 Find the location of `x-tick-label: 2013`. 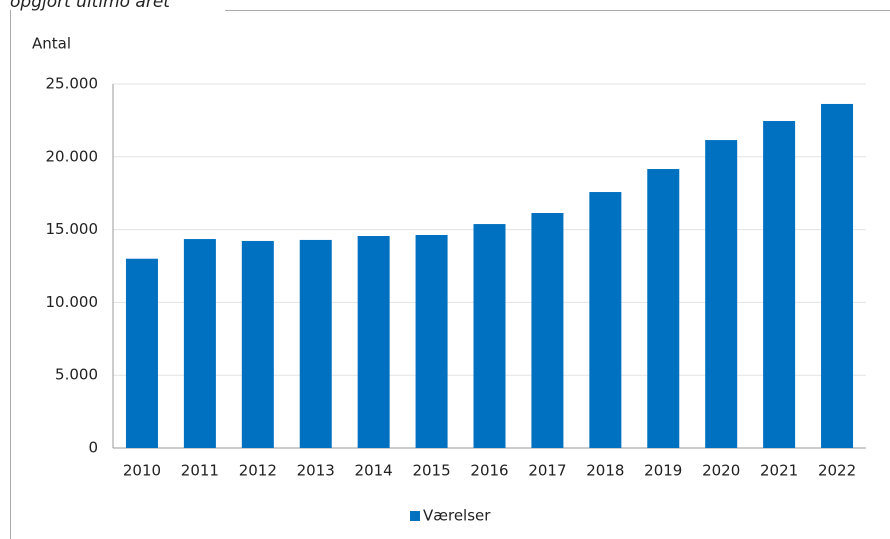

x-tick-label: 2013 is located at coordinates (316, 471).